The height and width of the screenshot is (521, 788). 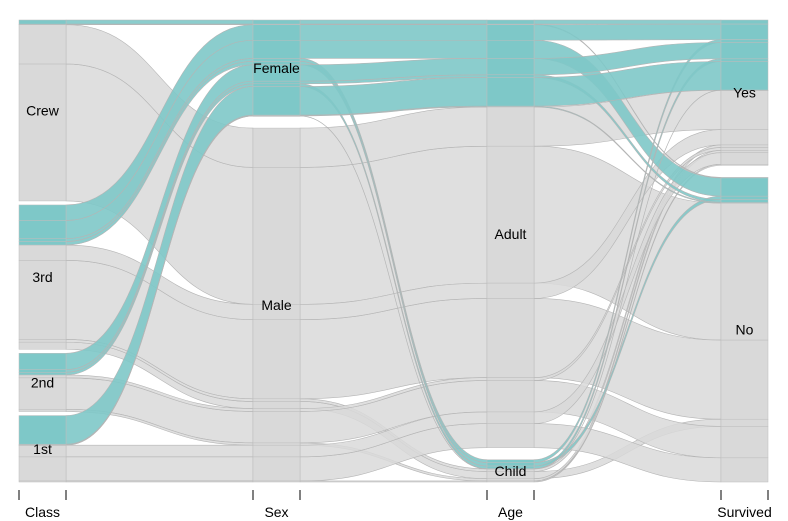 What do you see at coordinates (744, 512) in the screenshot?
I see `axis-label-survived: Survived` at bounding box center [744, 512].